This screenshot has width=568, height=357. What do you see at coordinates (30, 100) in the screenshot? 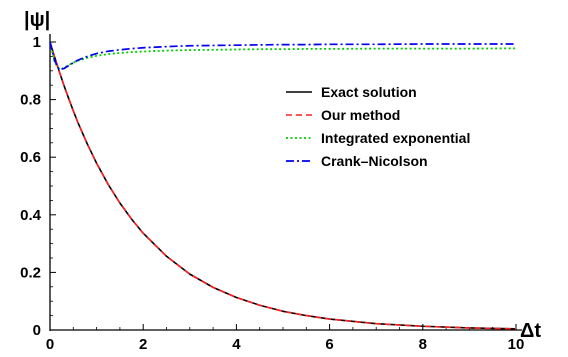
I see `y-tick-label: 0.8` at bounding box center [30, 100].